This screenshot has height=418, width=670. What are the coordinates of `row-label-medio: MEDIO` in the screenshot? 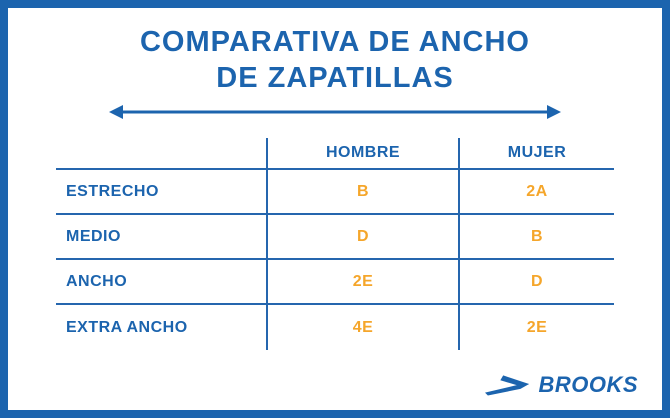 It's located at (161, 235).